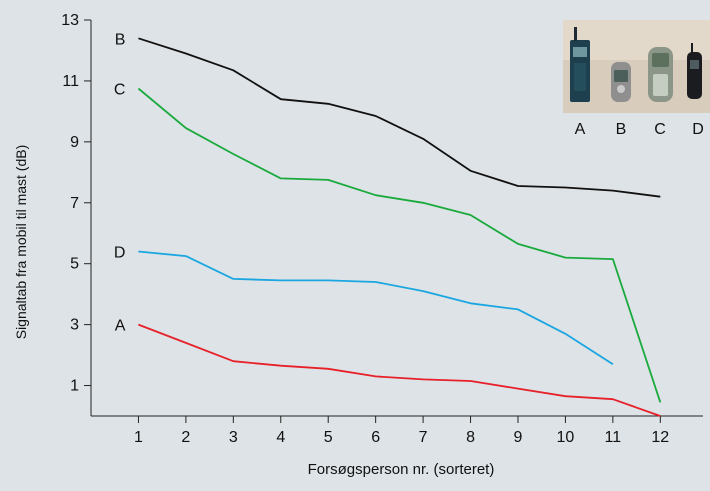  What do you see at coordinates (423, 437) in the screenshot?
I see `x-tick-label: 7` at bounding box center [423, 437].